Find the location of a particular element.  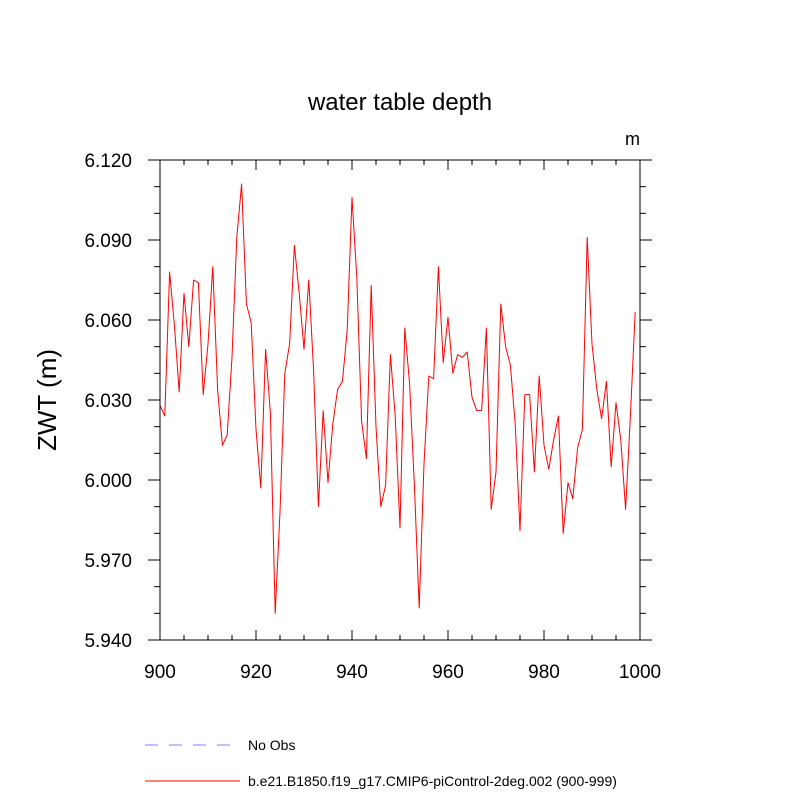

legend-label-no-obs: No Obs is located at coordinates (271, 745).